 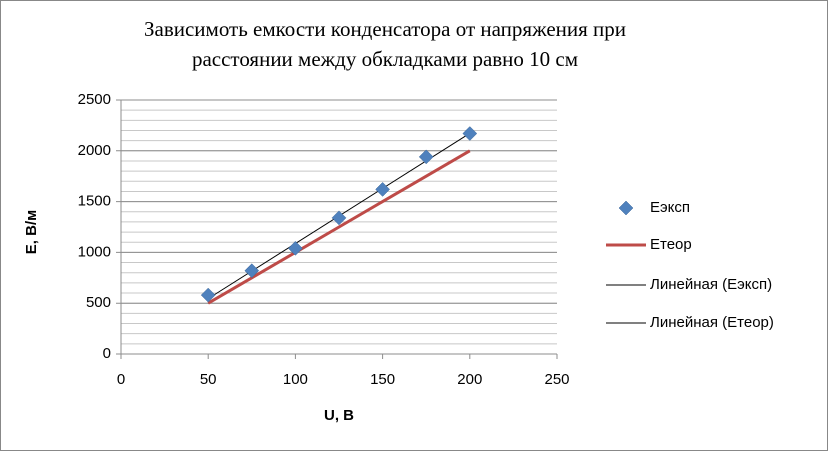 I want to click on y-tick-label: 2000, so click(x=94, y=150).